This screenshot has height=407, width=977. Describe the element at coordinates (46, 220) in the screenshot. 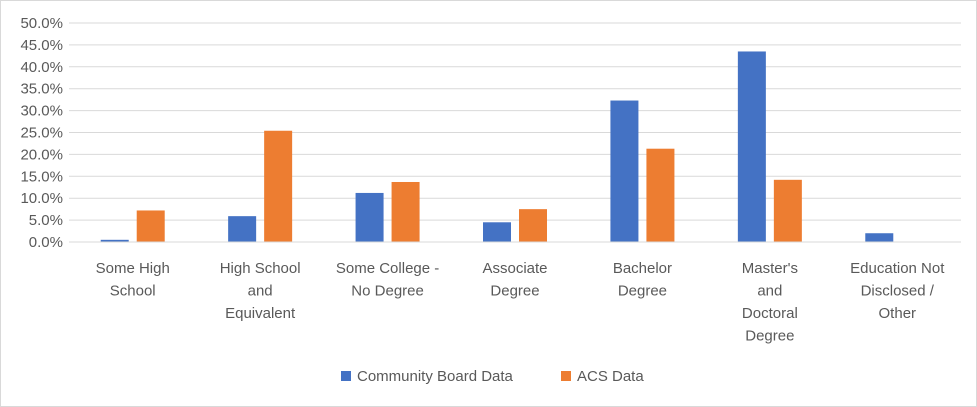

I see `y-tick-label: 5.0%` at that location.